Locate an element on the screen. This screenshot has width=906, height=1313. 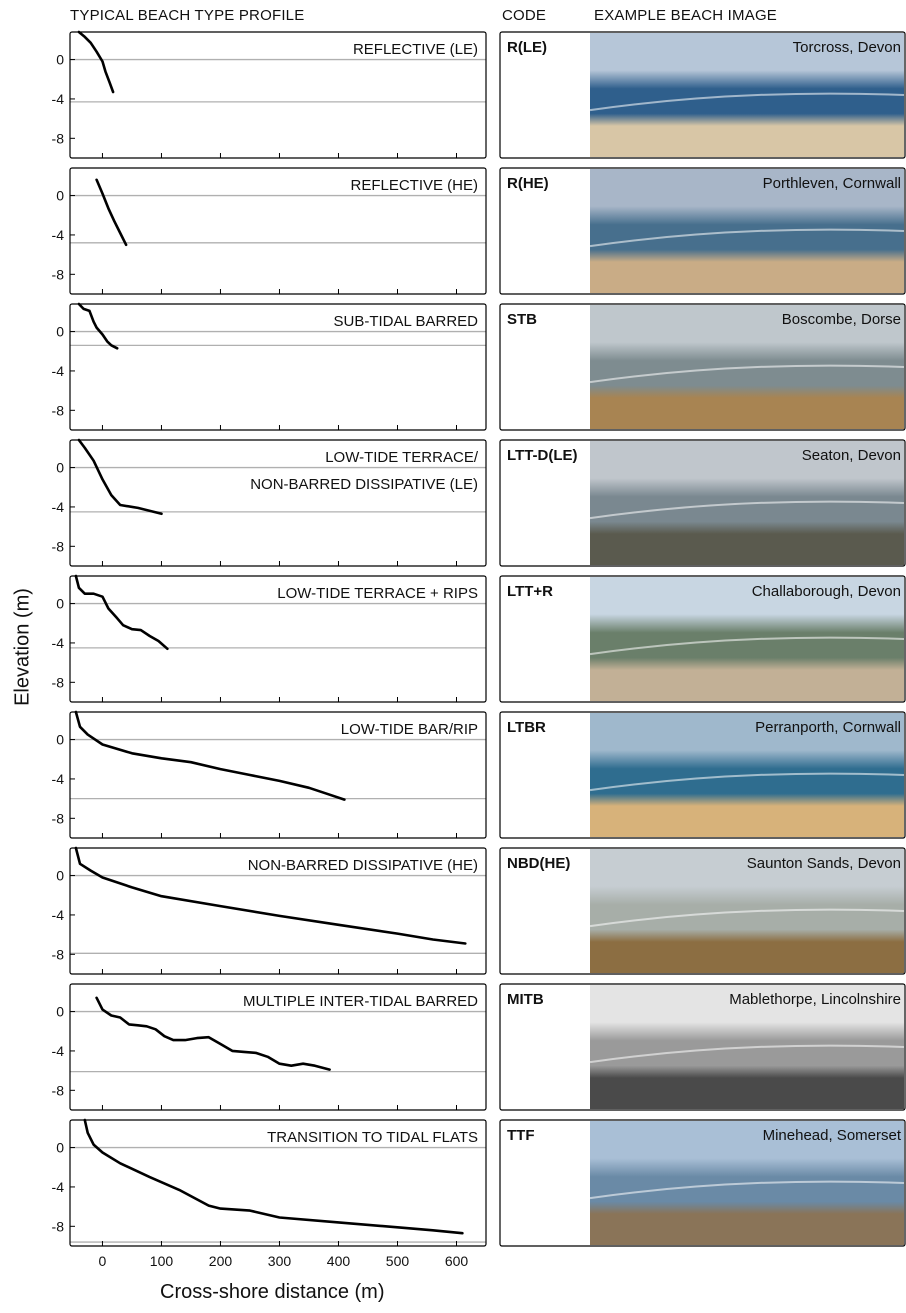
panel-title: SUB-TIDAL BARRED is located at coordinates (406, 321).